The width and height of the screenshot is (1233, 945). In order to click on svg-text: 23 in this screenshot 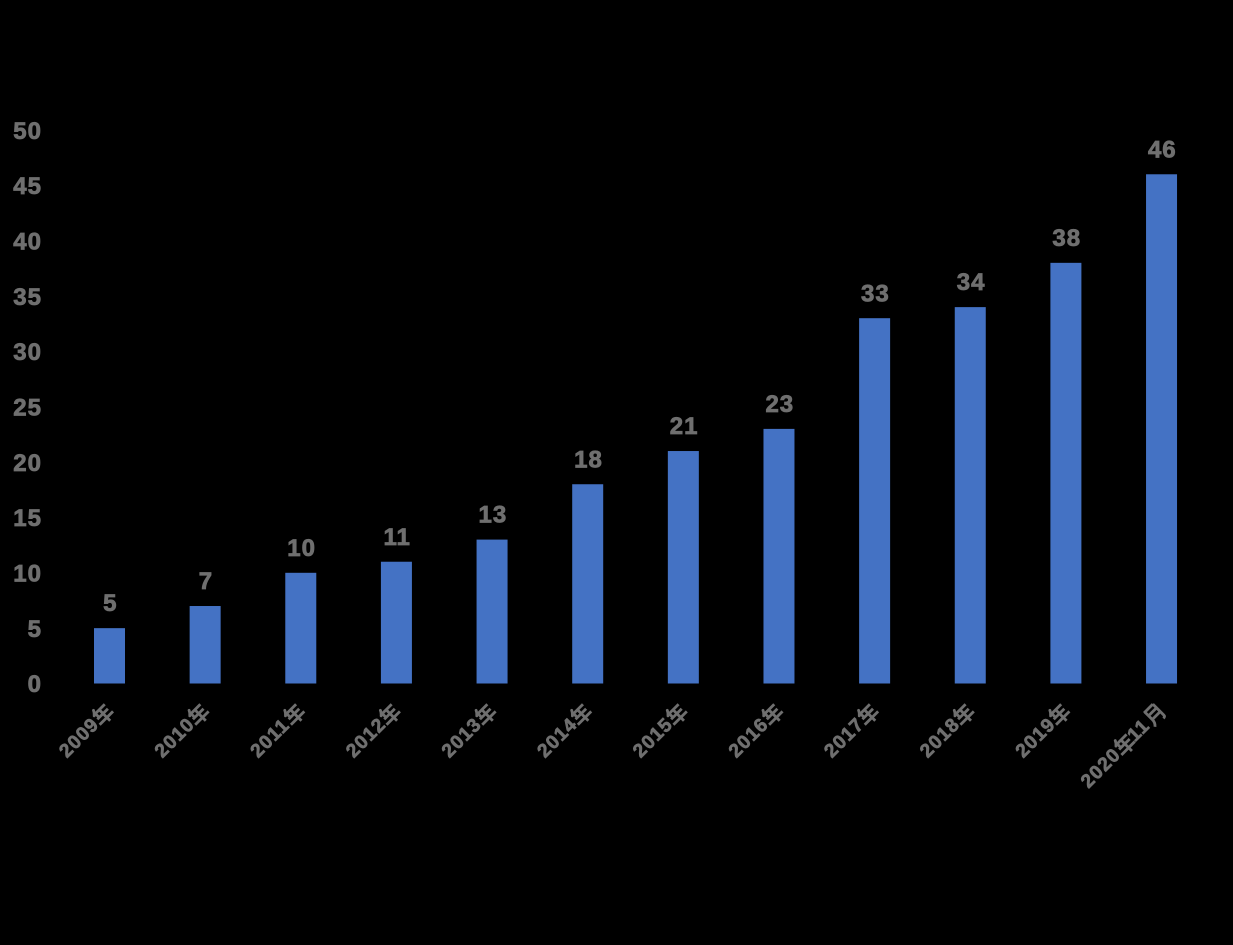, I will do `click(779, 404)`.